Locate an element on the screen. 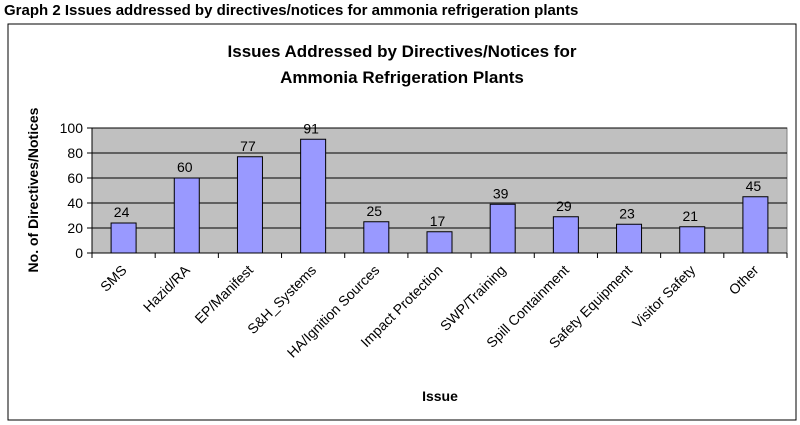  y-tick-label: 60 is located at coordinates (75, 178).